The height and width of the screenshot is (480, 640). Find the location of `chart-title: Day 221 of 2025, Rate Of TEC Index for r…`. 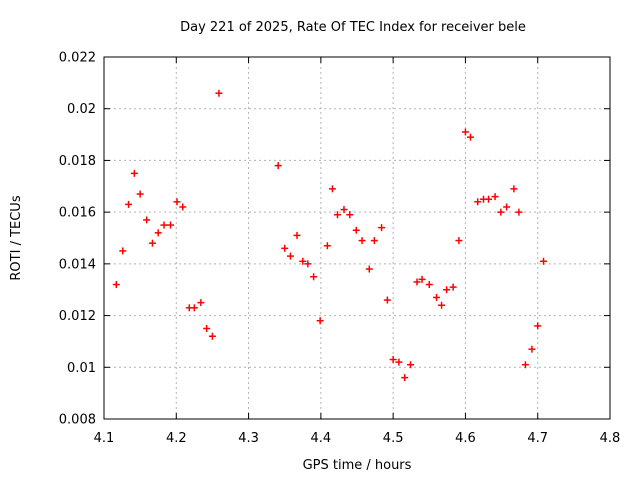

chart-title: Day 221 of 2025, Rate Of TEC Index for r… is located at coordinates (353, 27).